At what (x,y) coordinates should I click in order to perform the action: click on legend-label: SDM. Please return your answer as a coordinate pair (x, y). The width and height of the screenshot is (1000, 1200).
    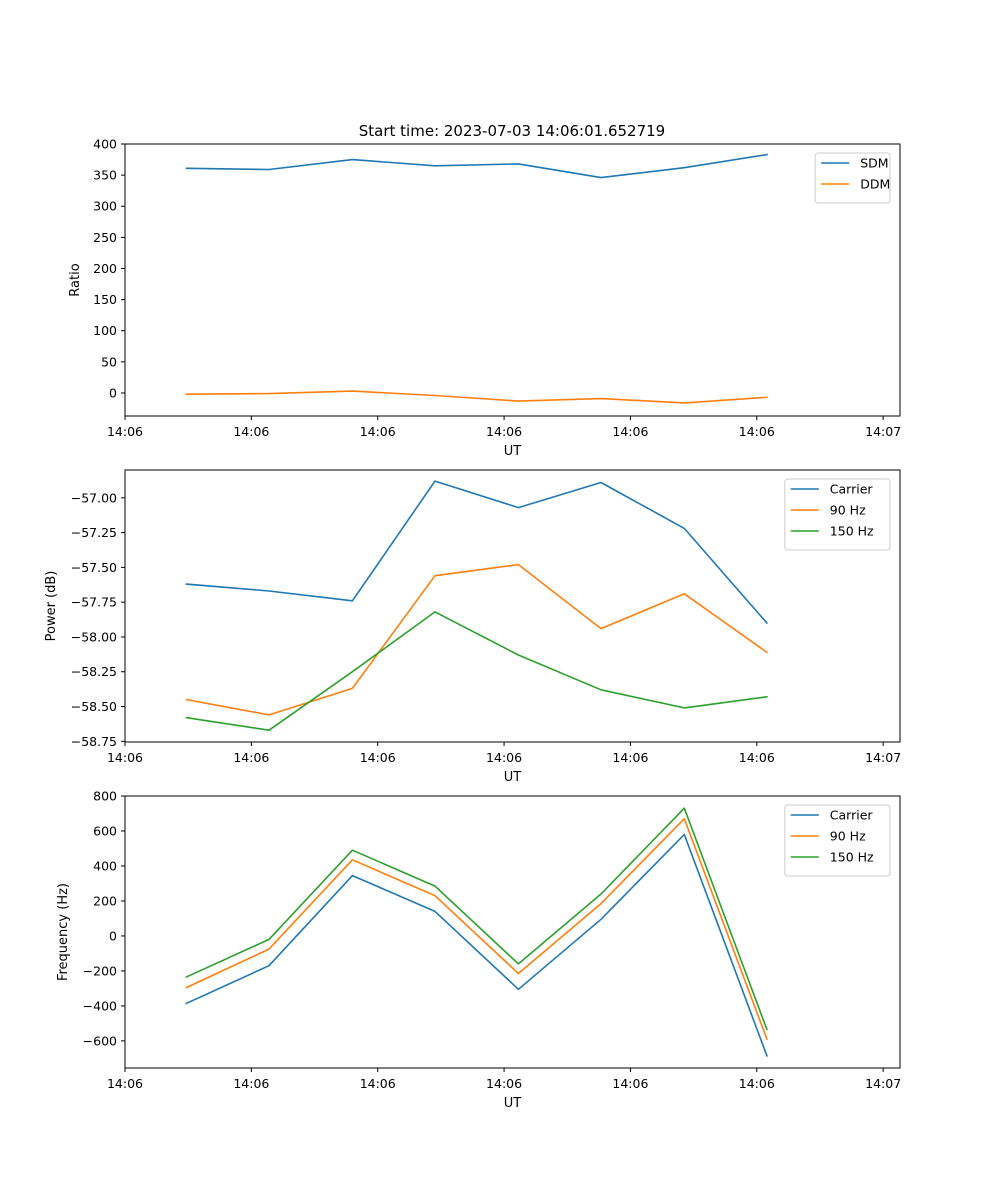
    Looking at the image, I should click on (874, 163).